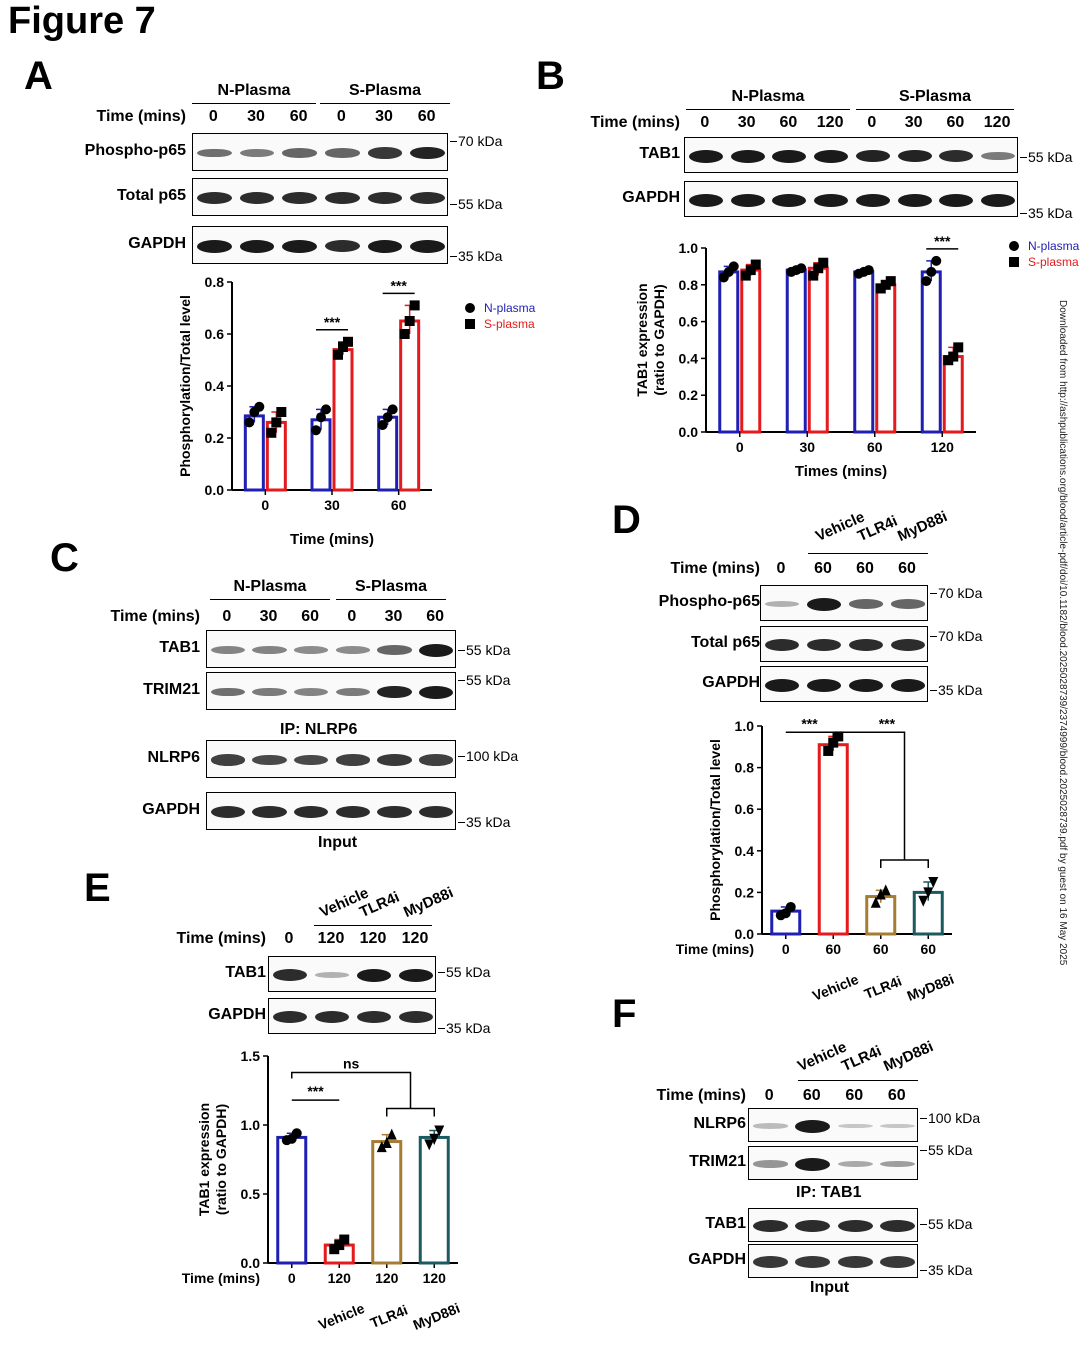 The image size is (1080, 1346). Describe the element at coordinates (510, 308) in the screenshot. I see `legend-entry: N-plasma` at that location.